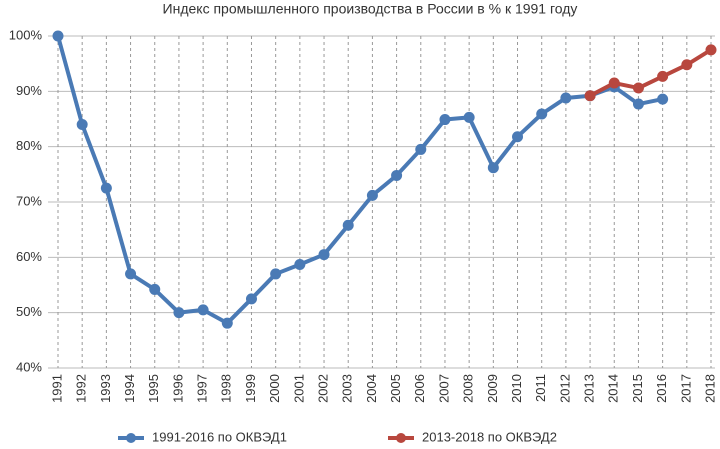 The height and width of the screenshot is (449, 720). I want to click on x-tick-label: 2012, so click(564, 388).